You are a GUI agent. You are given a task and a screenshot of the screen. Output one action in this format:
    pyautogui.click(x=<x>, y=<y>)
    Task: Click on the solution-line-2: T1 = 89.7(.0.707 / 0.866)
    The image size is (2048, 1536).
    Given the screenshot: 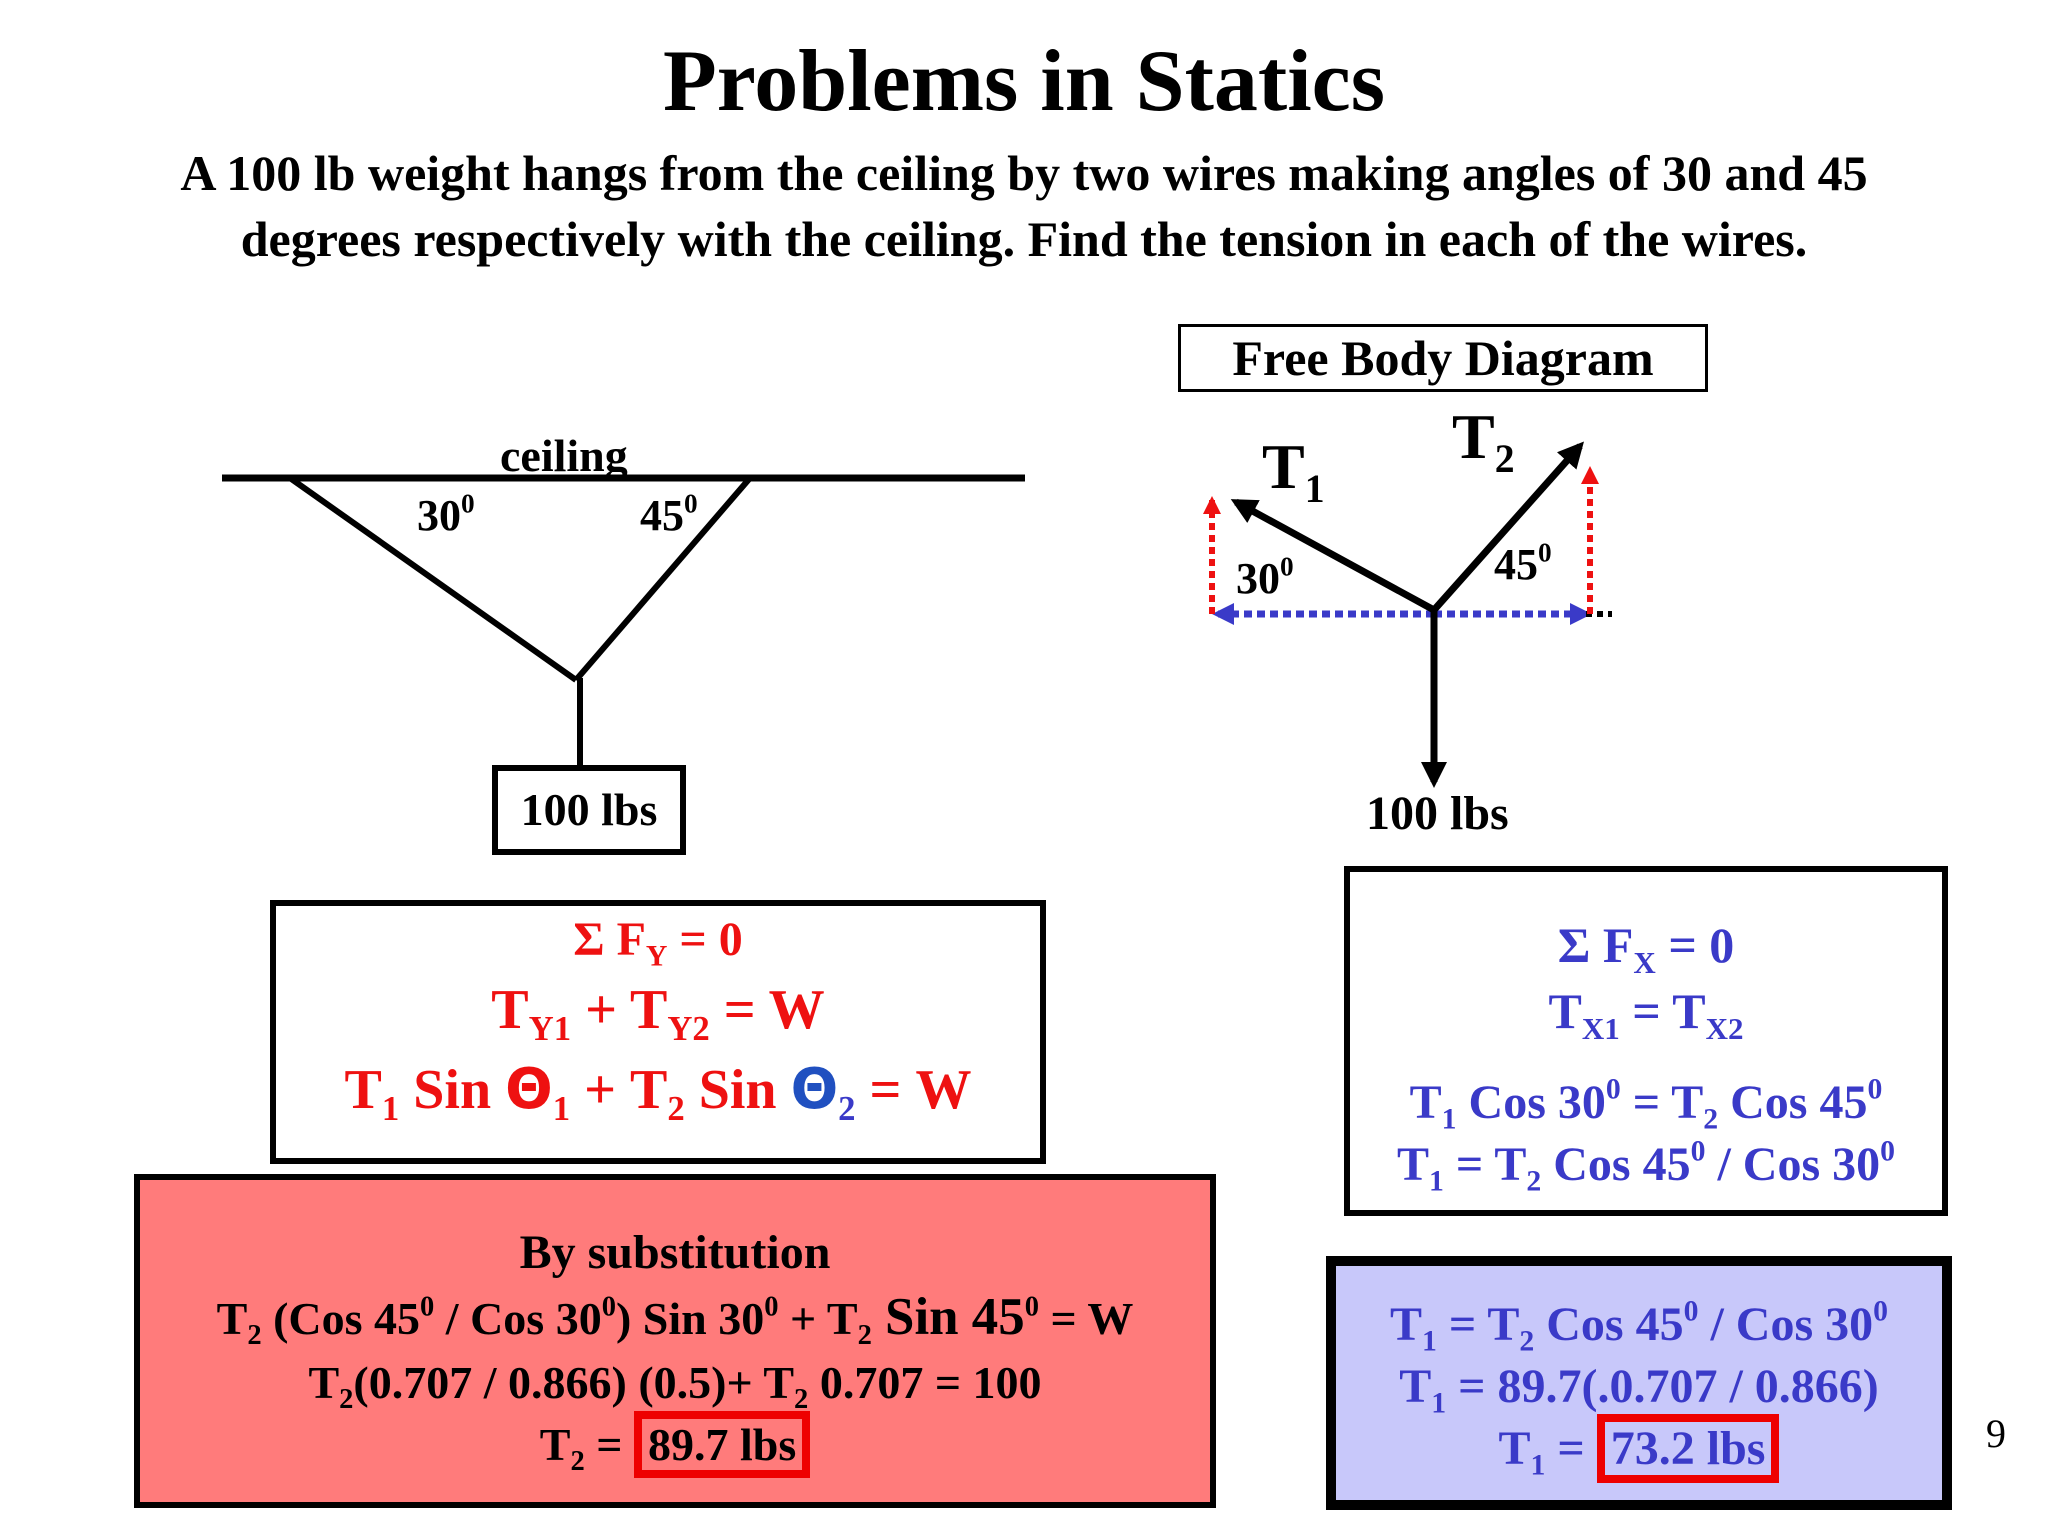 What is the action you would take?
    pyautogui.click(x=1639, y=1390)
    